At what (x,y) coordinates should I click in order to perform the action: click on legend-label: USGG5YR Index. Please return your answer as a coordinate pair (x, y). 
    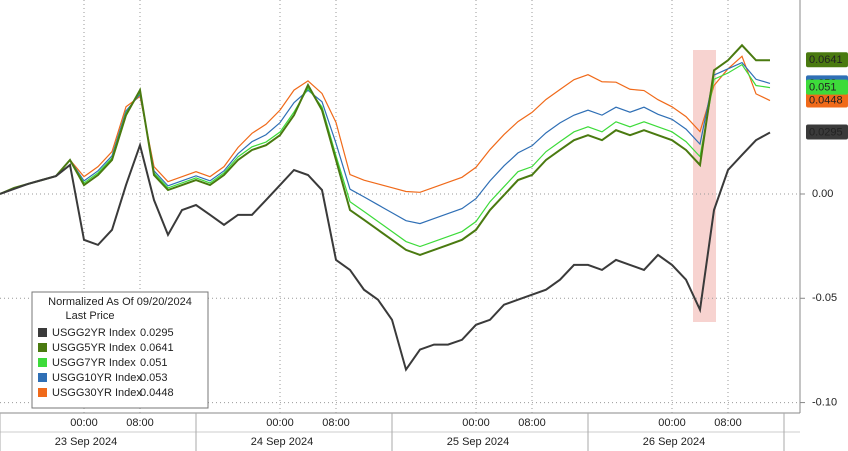
    Looking at the image, I should click on (94, 348).